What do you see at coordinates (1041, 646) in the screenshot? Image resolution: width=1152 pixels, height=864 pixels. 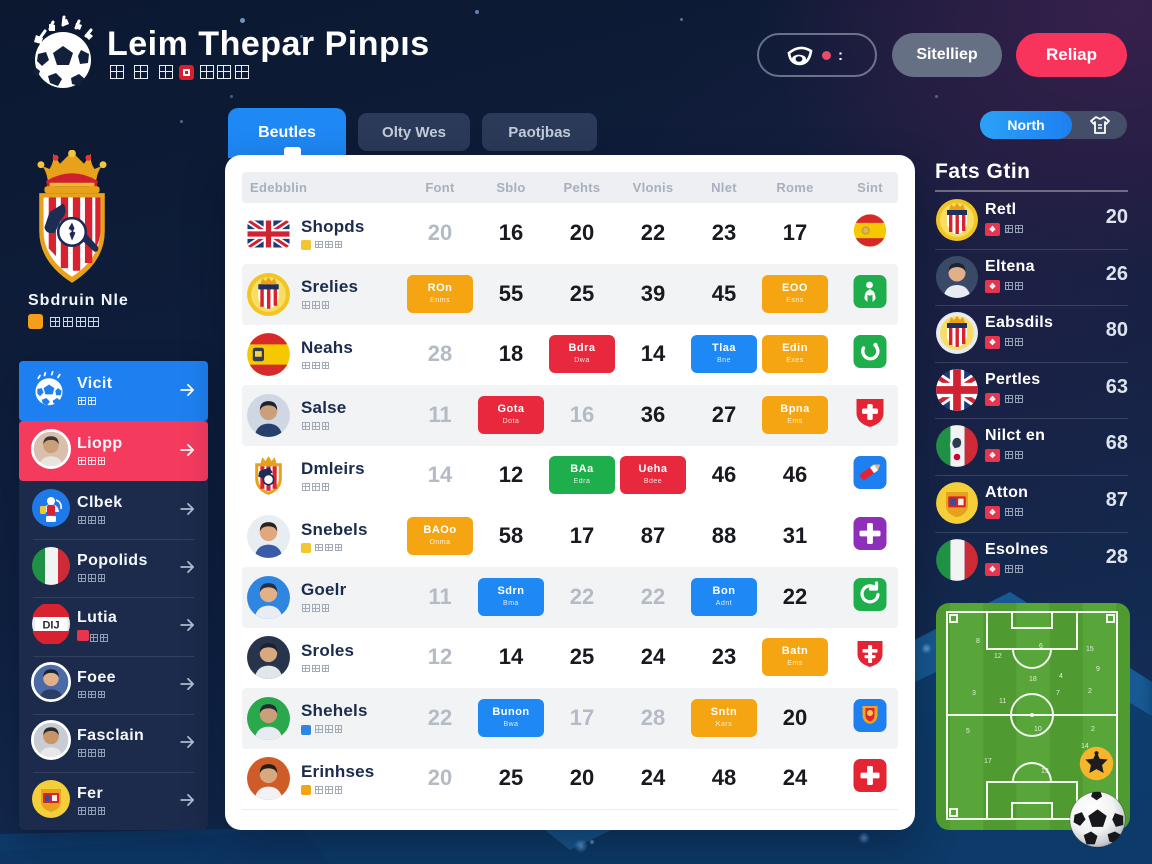 I see `svg-text: 6` at bounding box center [1041, 646].